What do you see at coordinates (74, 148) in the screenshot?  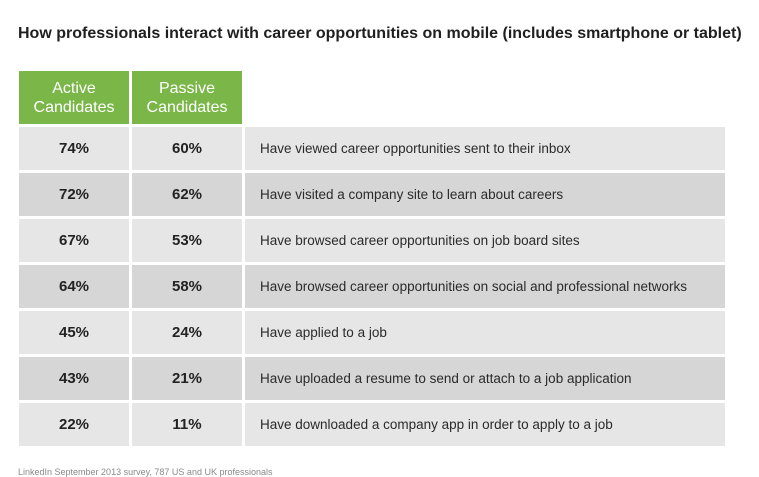 I see `active-percent-cell: 74%` at bounding box center [74, 148].